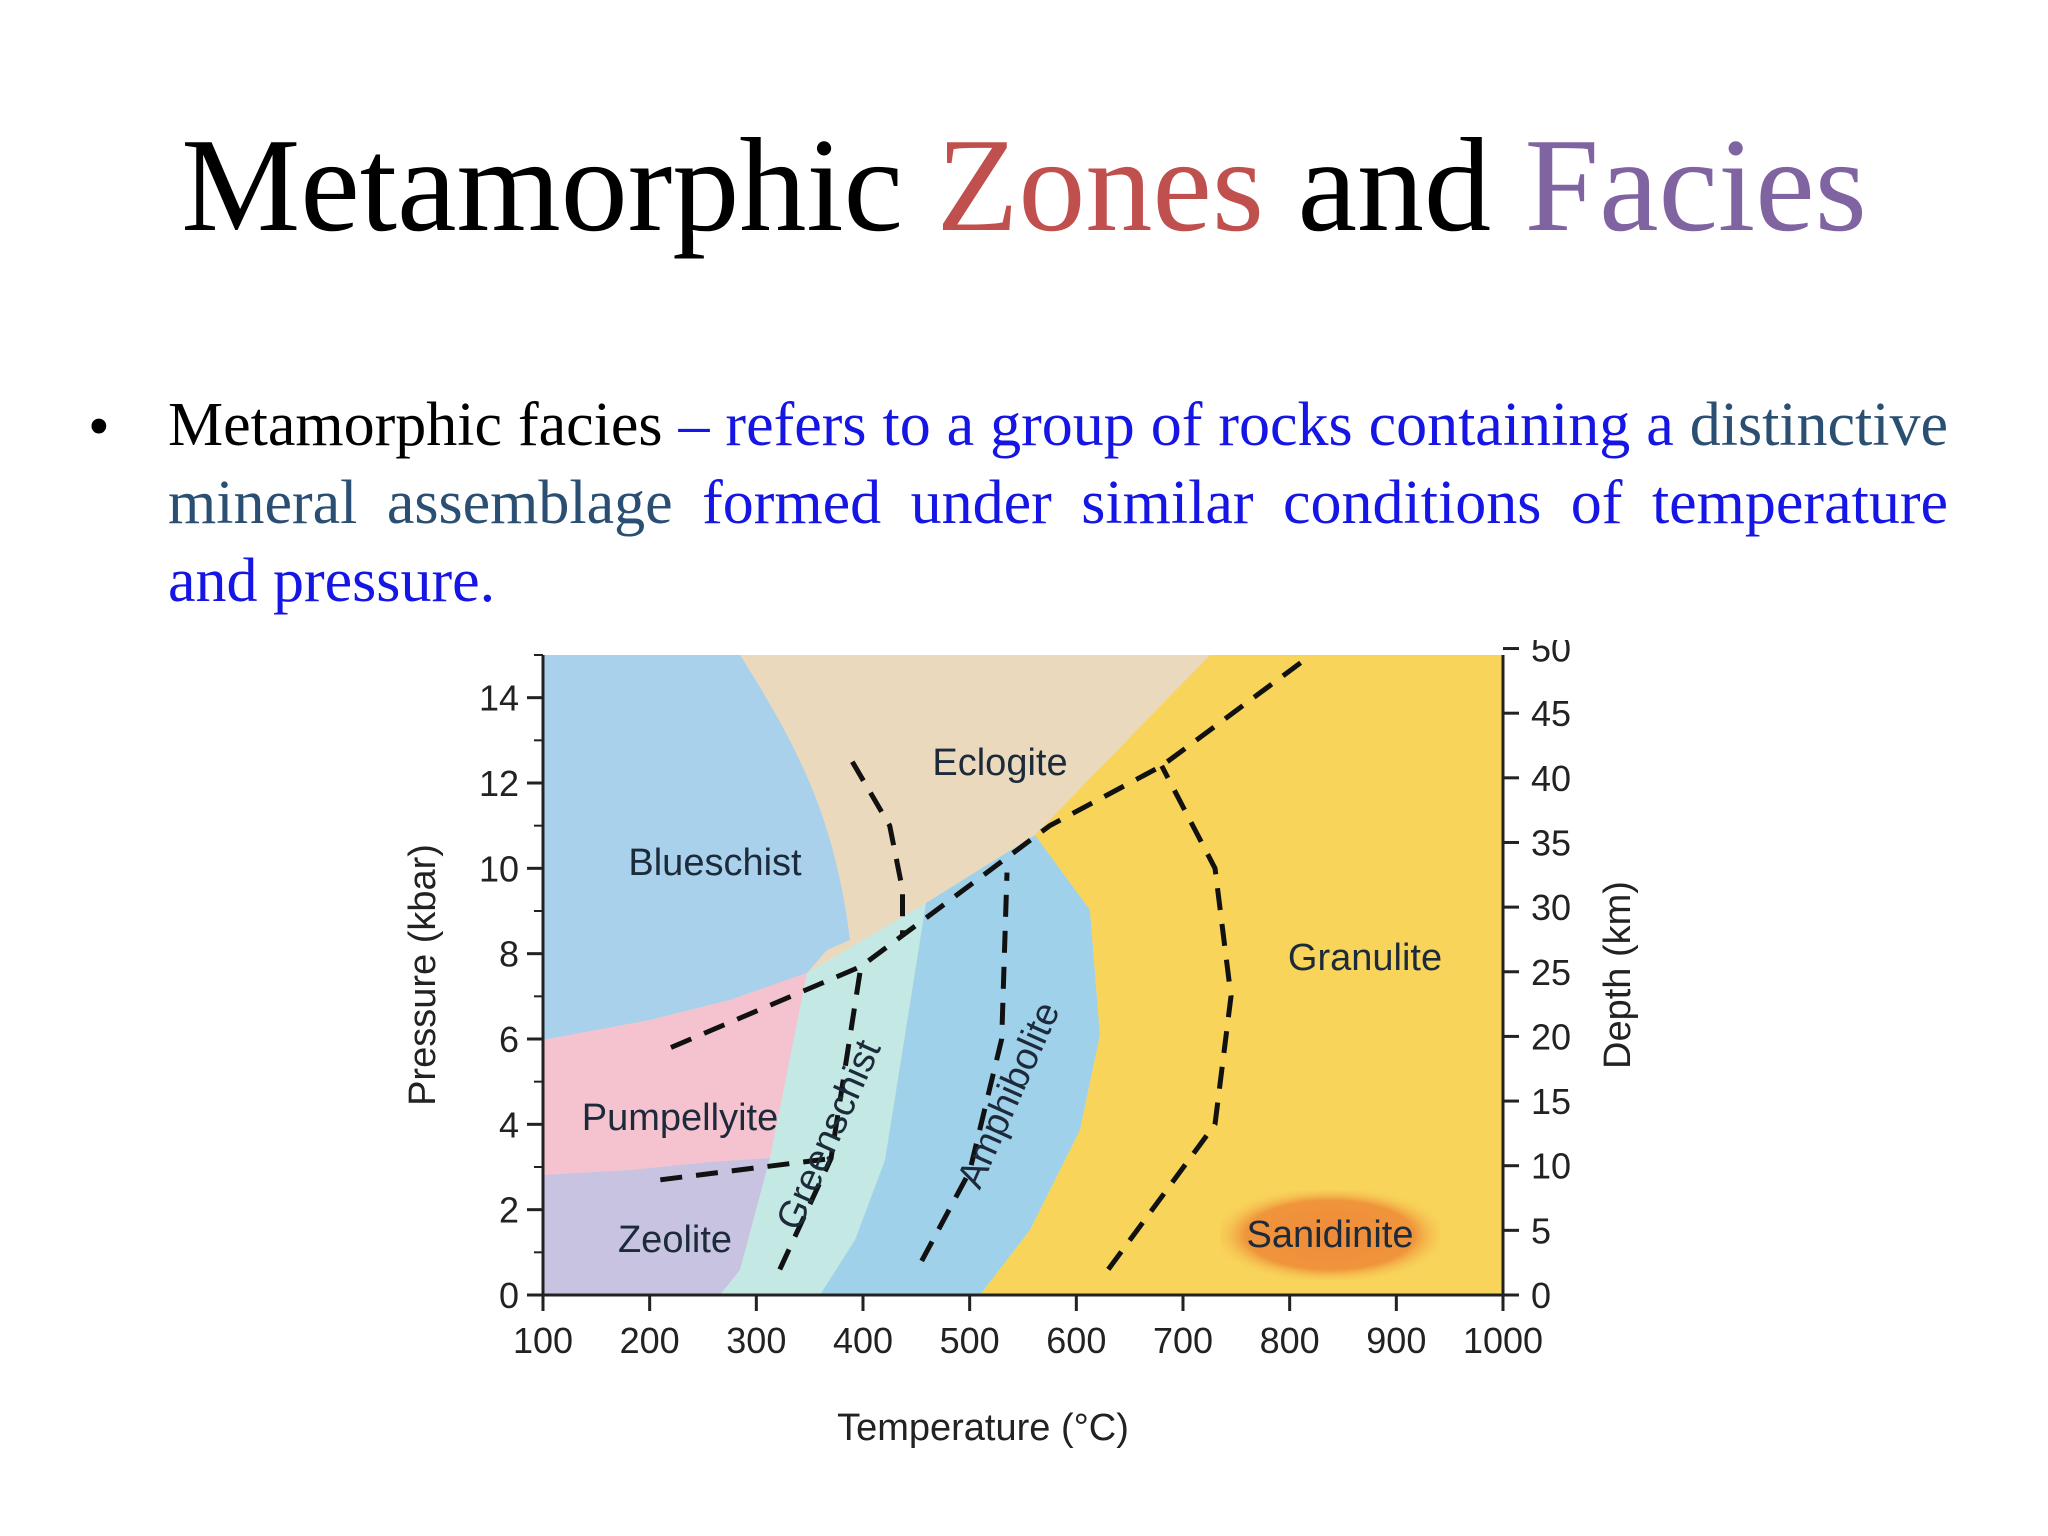 The image size is (2048, 1536). I want to click on slide-title: Metamorphic Zones and Facies, so click(1024, 185).